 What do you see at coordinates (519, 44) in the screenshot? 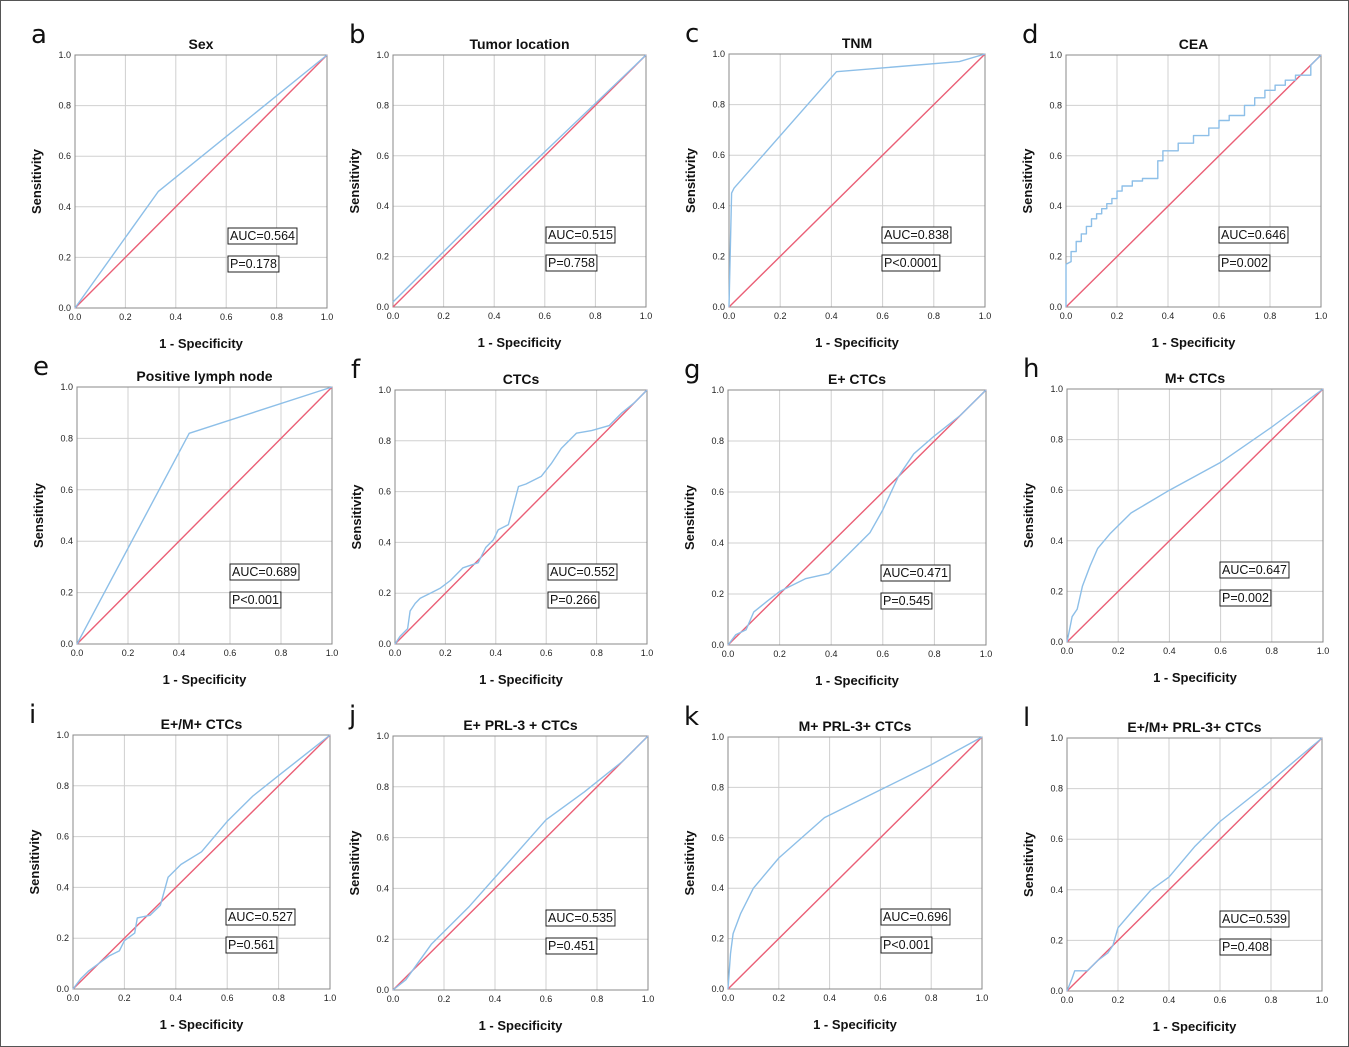
I see `chart-title: Tumor location` at bounding box center [519, 44].